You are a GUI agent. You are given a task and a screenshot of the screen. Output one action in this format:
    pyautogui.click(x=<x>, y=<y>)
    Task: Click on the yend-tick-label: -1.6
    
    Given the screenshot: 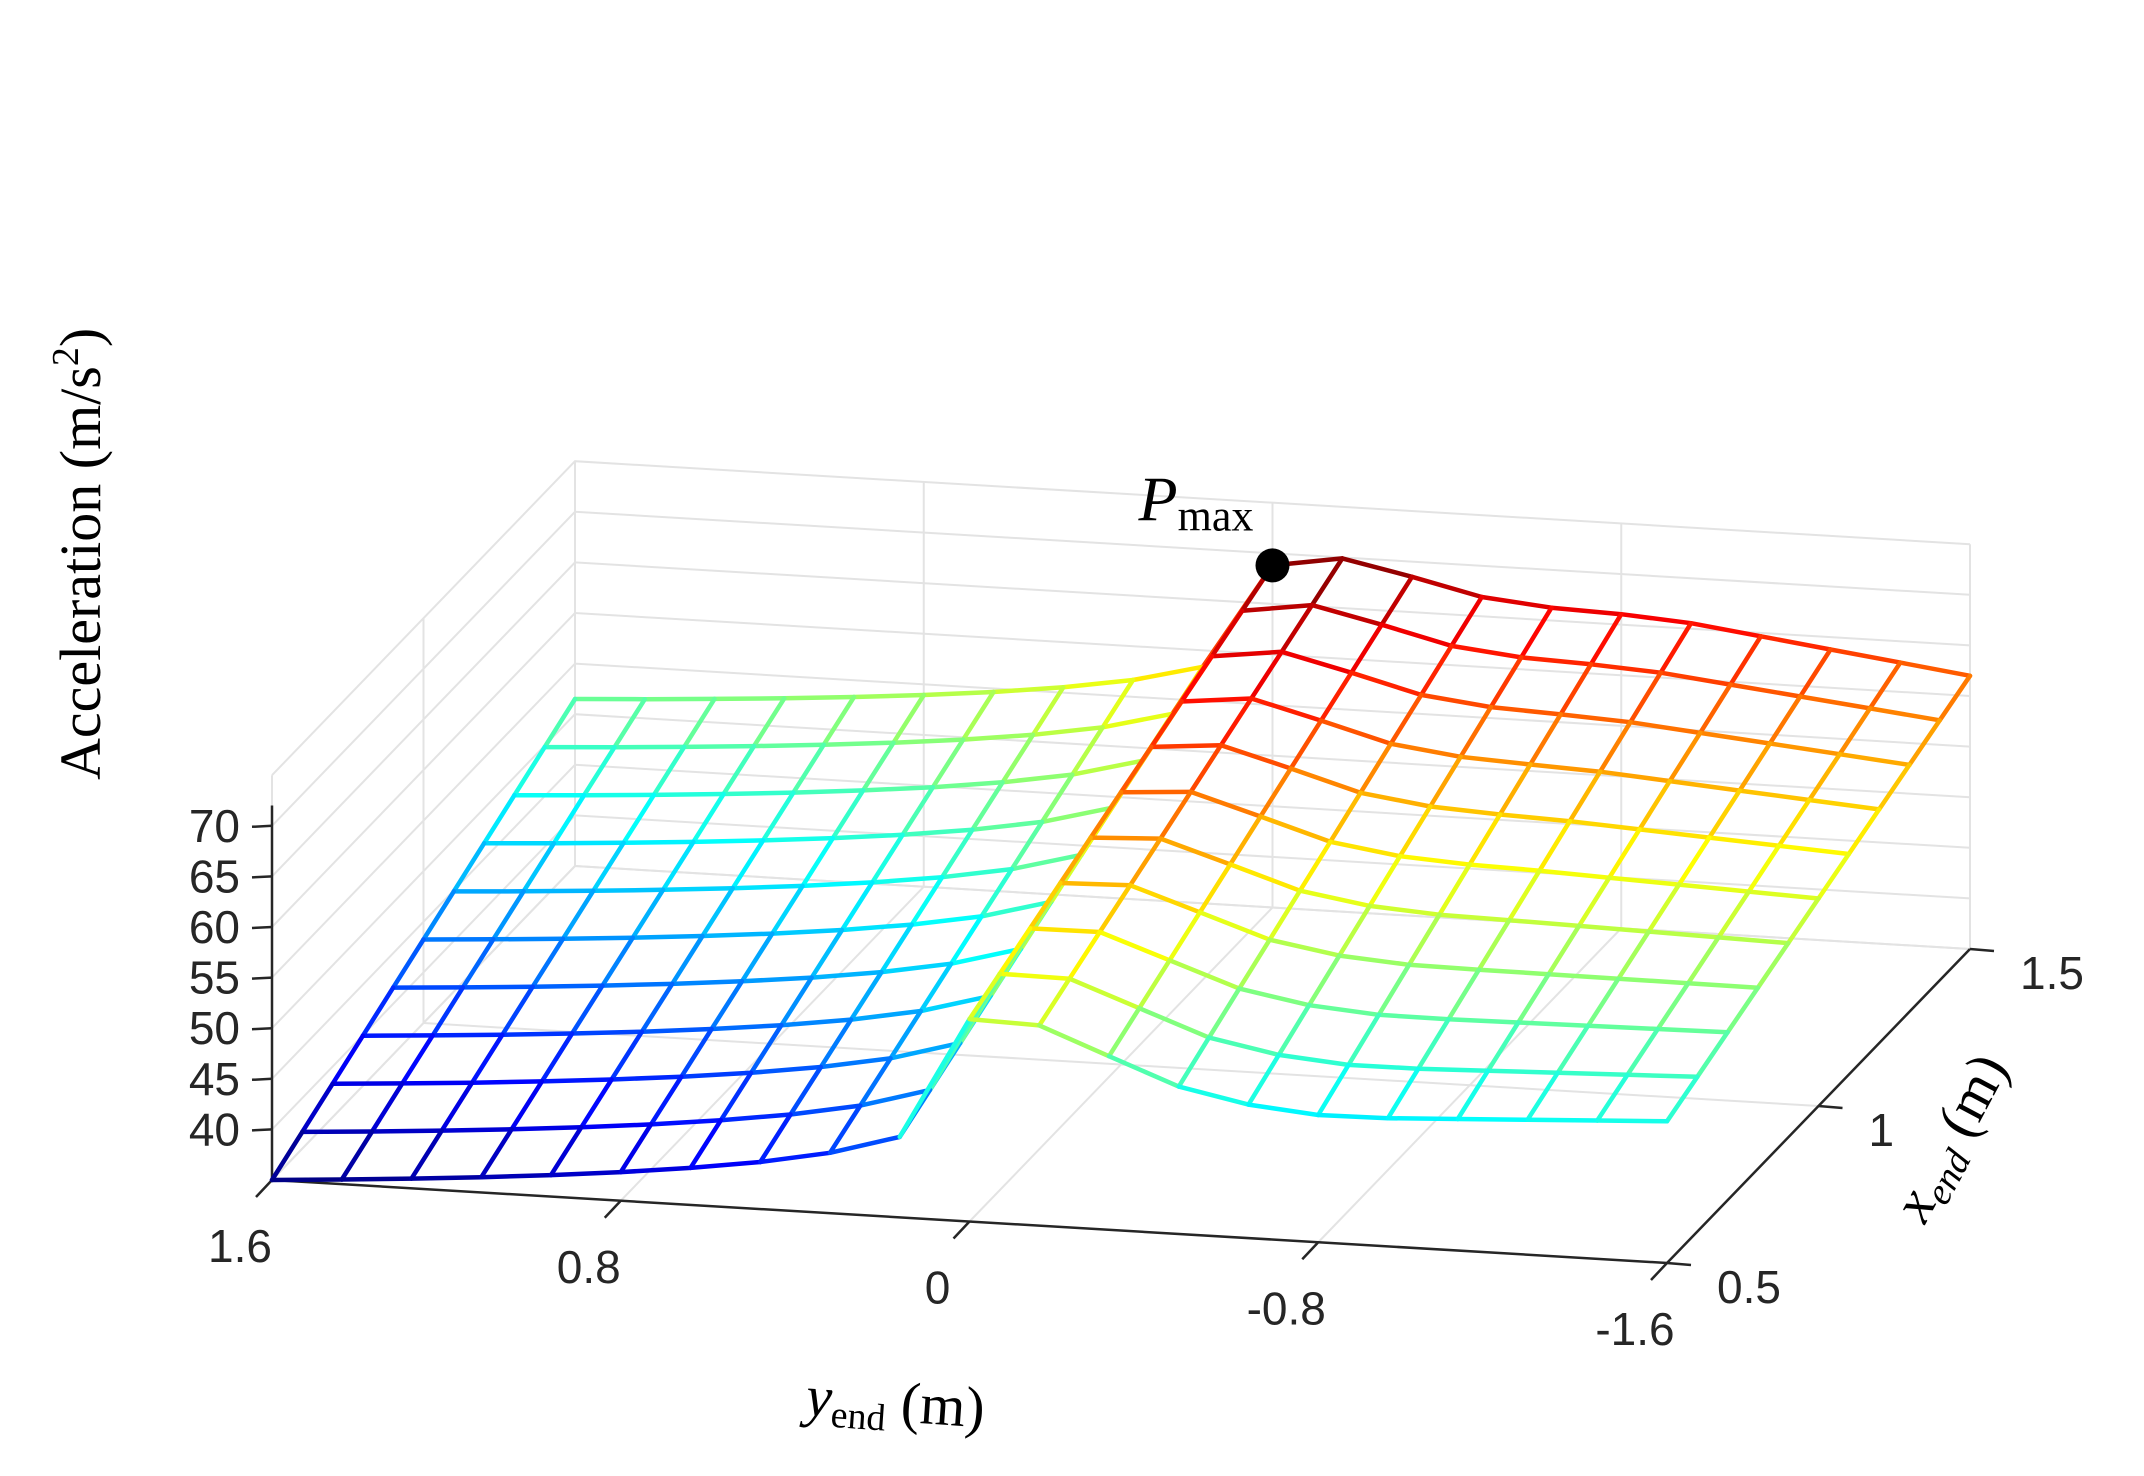 What is the action you would take?
    pyautogui.click(x=1634, y=1329)
    